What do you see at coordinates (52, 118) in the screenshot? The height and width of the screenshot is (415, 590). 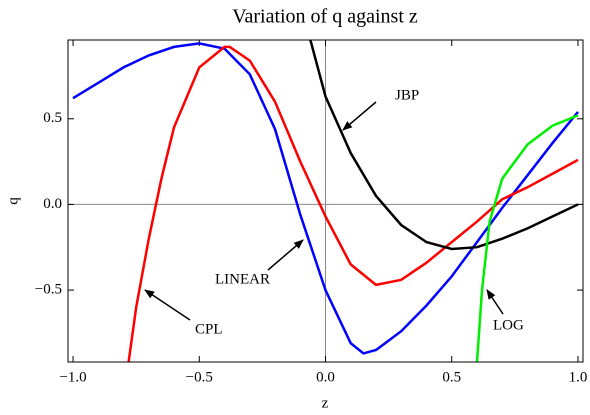 I see `y-tick-label: 0.5` at bounding box center [52, 118].